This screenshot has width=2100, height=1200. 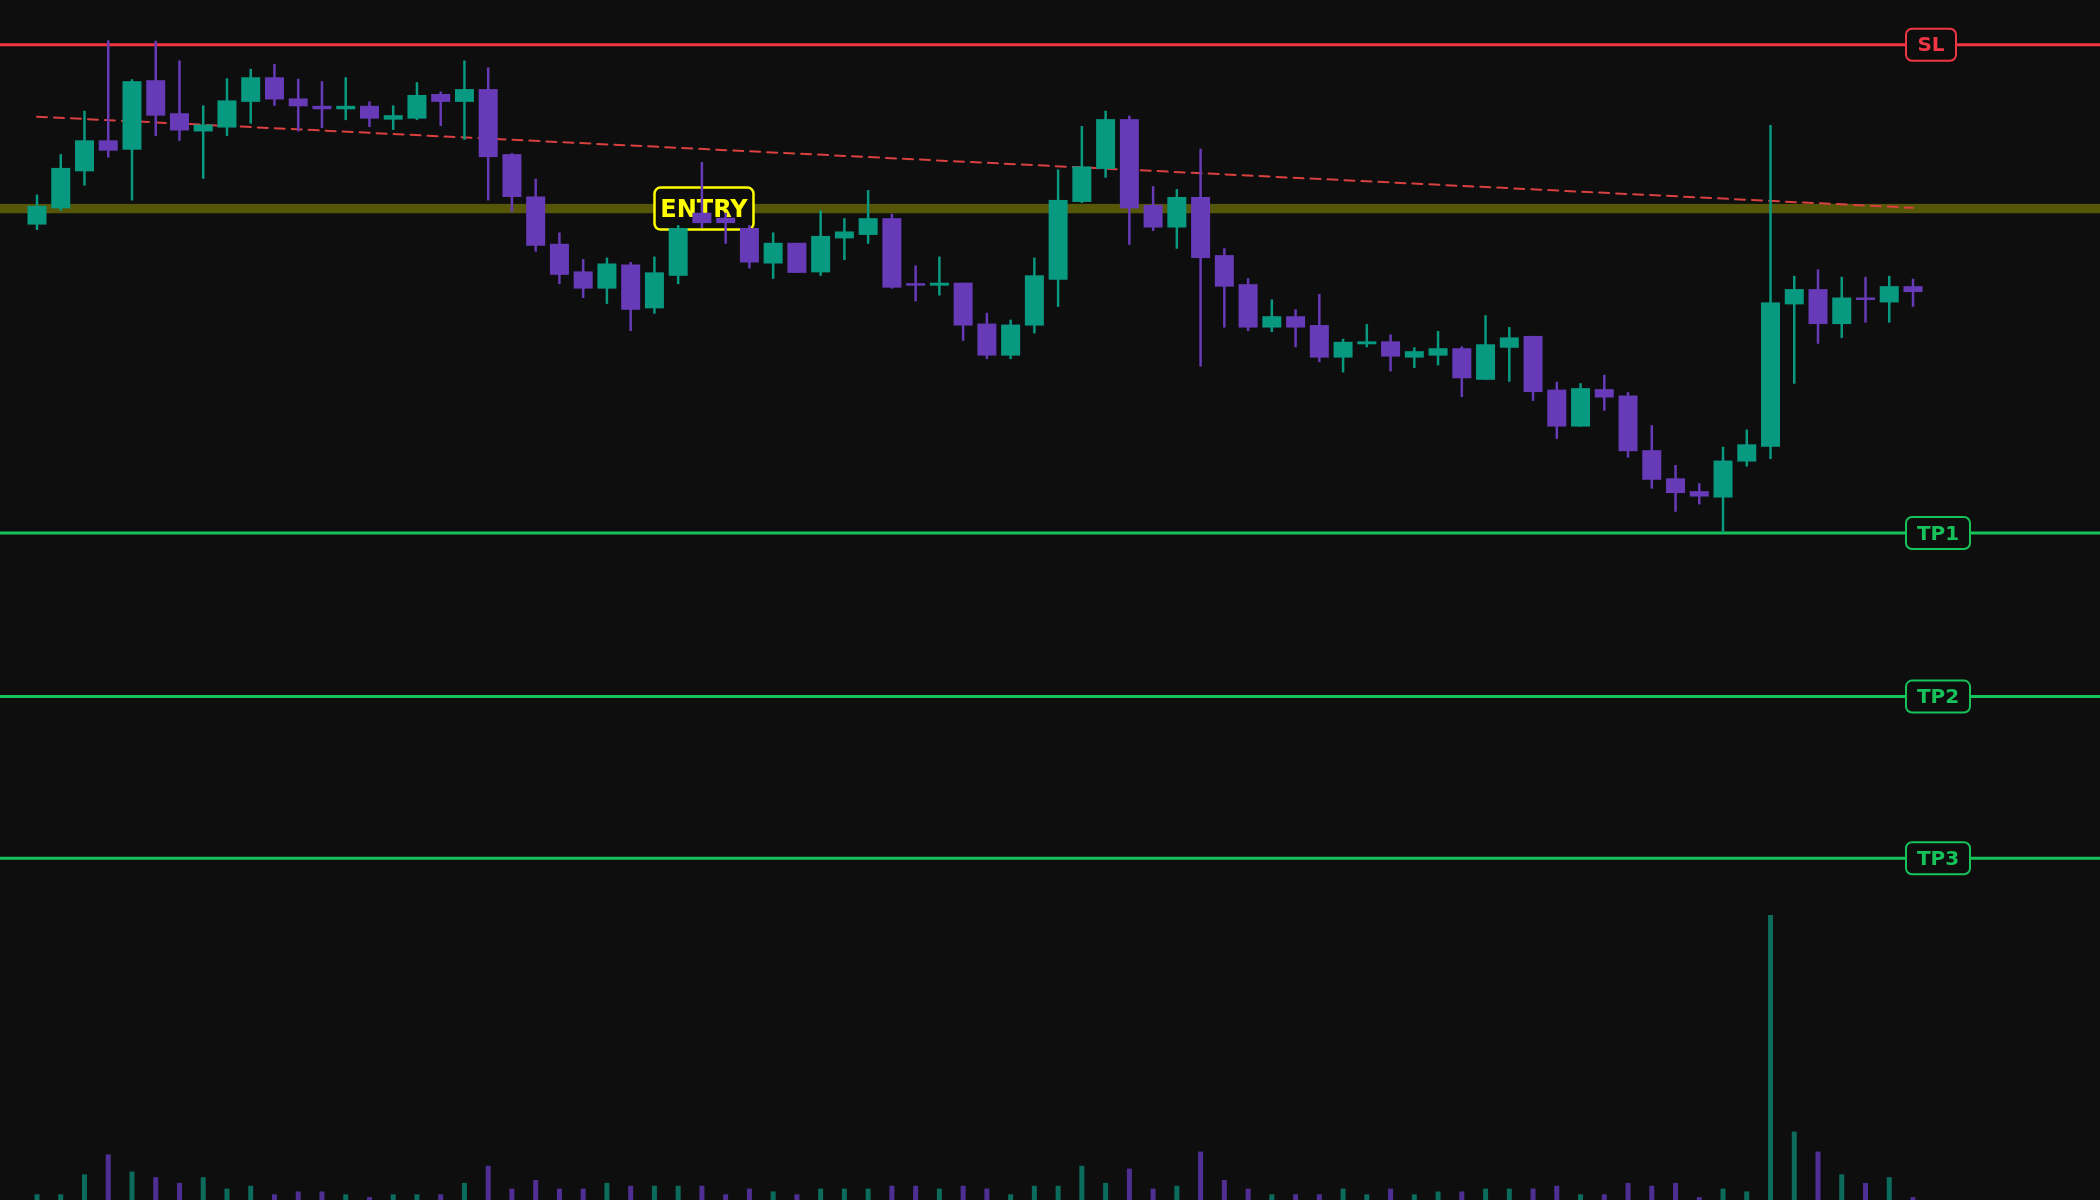 I want to click on ref-line-label: TP1, so click(x=1938, y=532).